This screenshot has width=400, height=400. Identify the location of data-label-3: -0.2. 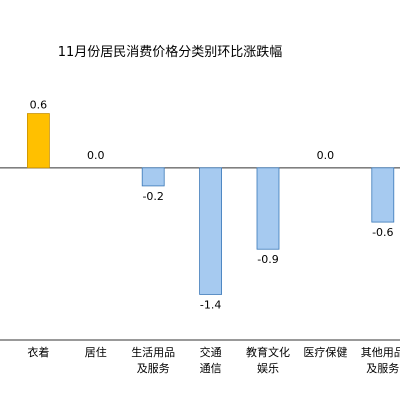
(152, 196).